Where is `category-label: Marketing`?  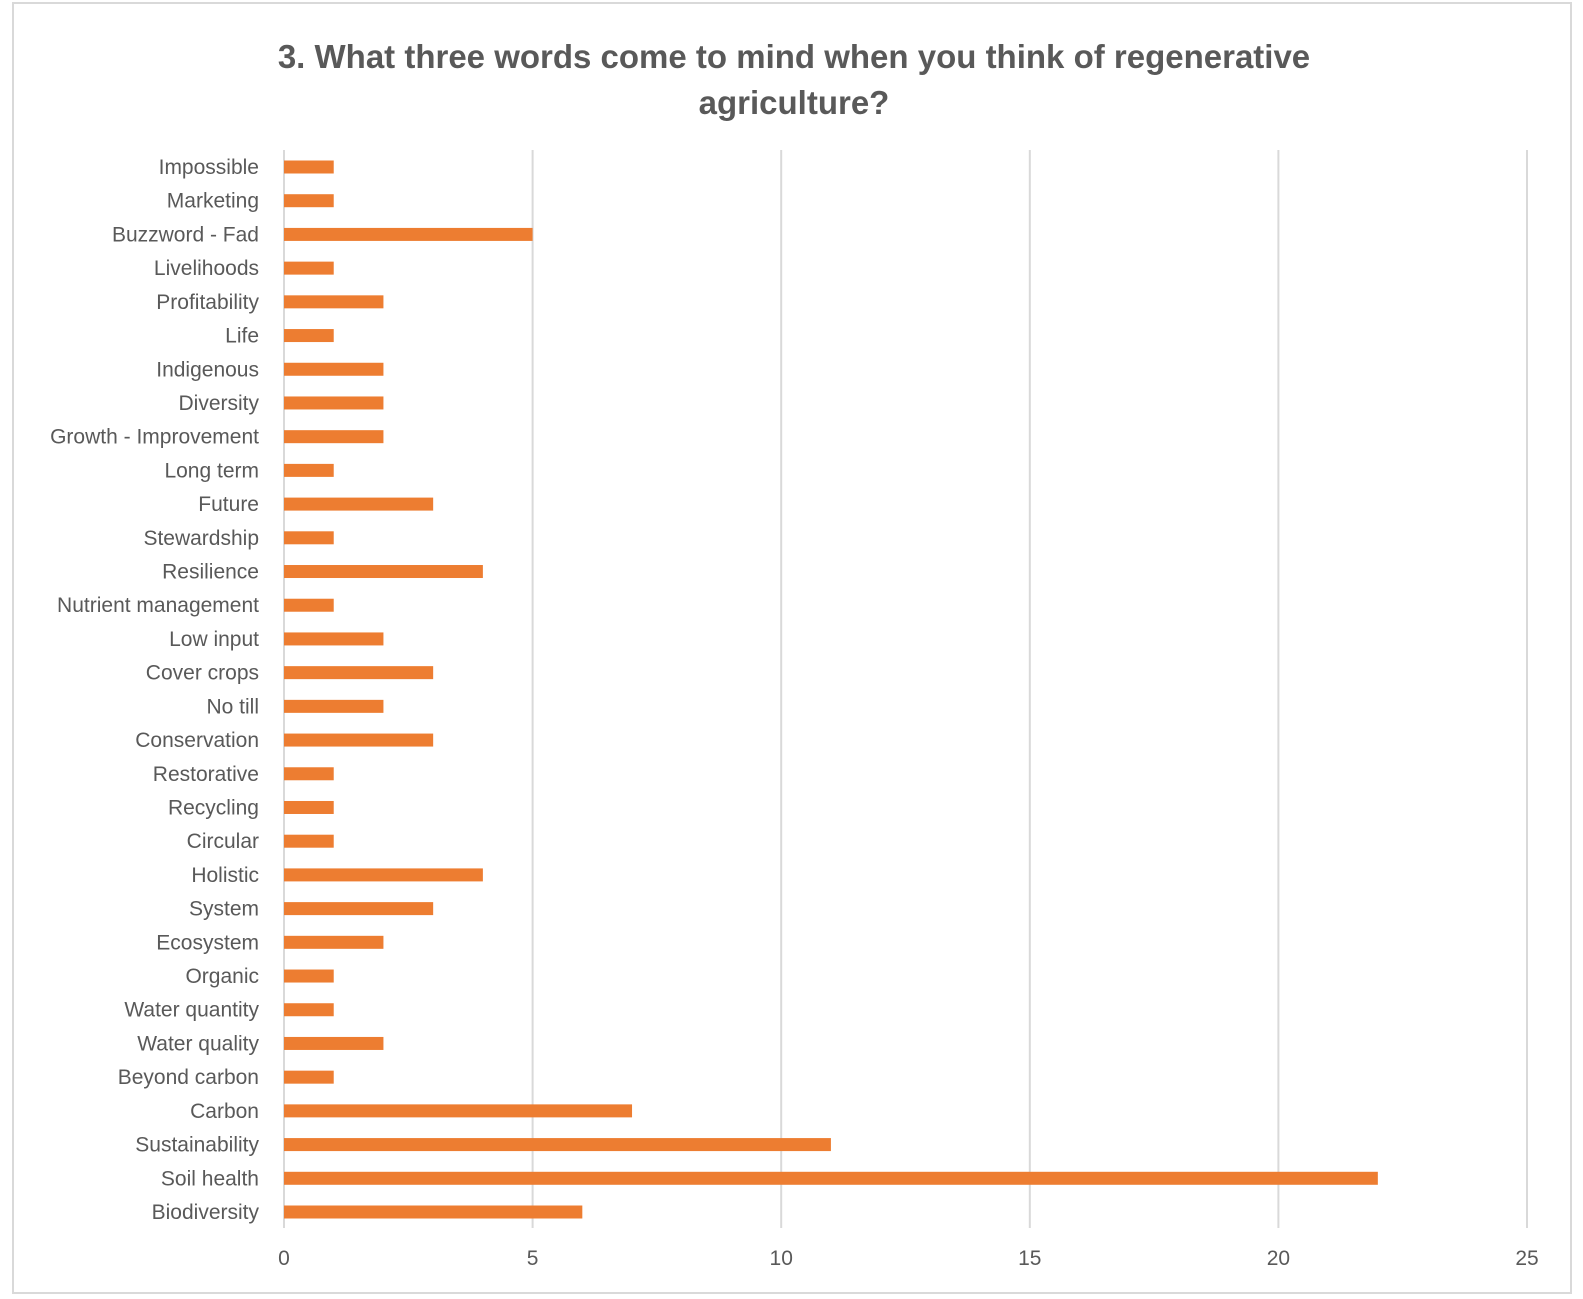
category-label: Marketing is located at coordinates (213, 201).